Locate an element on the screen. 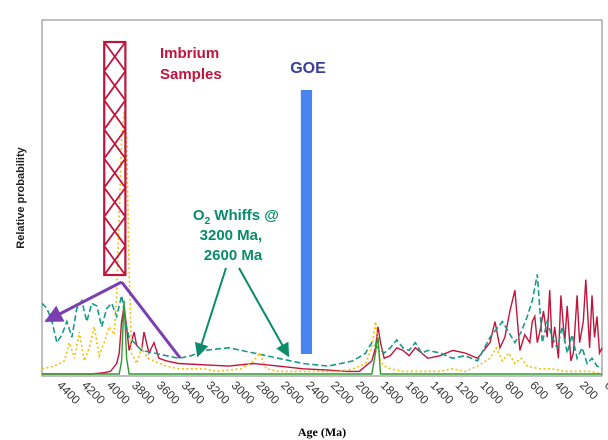 This screenshot has height=440, width=608. x-tick-label: 200 is located at coordinates (589, 390).